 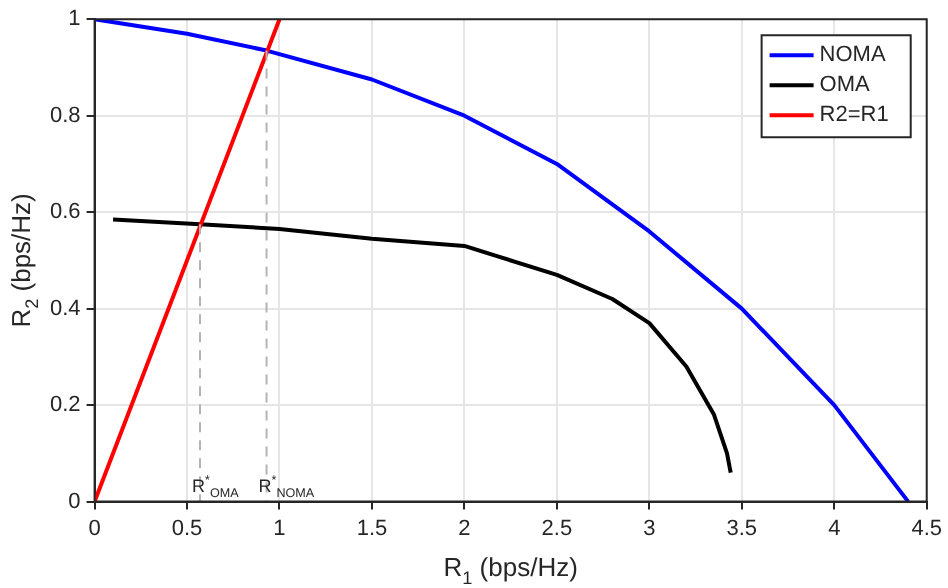 I want to click on x-tick-label: 0, so click(x=94, y=528).